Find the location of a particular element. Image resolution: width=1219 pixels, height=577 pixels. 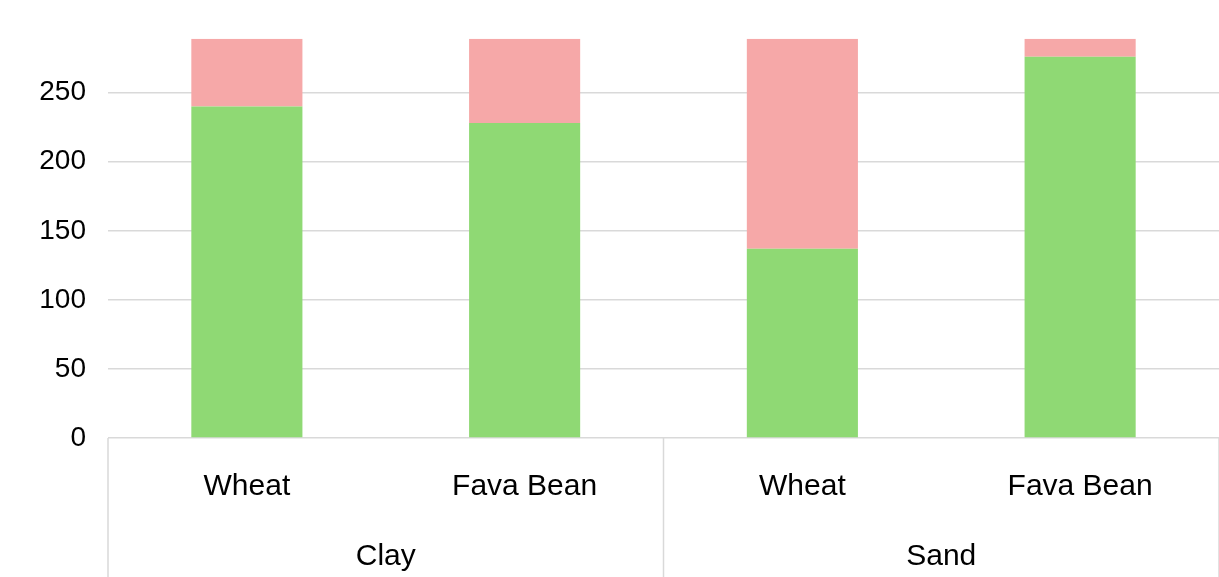

y-tick-label: 200 is located at coordinates (62, 160).